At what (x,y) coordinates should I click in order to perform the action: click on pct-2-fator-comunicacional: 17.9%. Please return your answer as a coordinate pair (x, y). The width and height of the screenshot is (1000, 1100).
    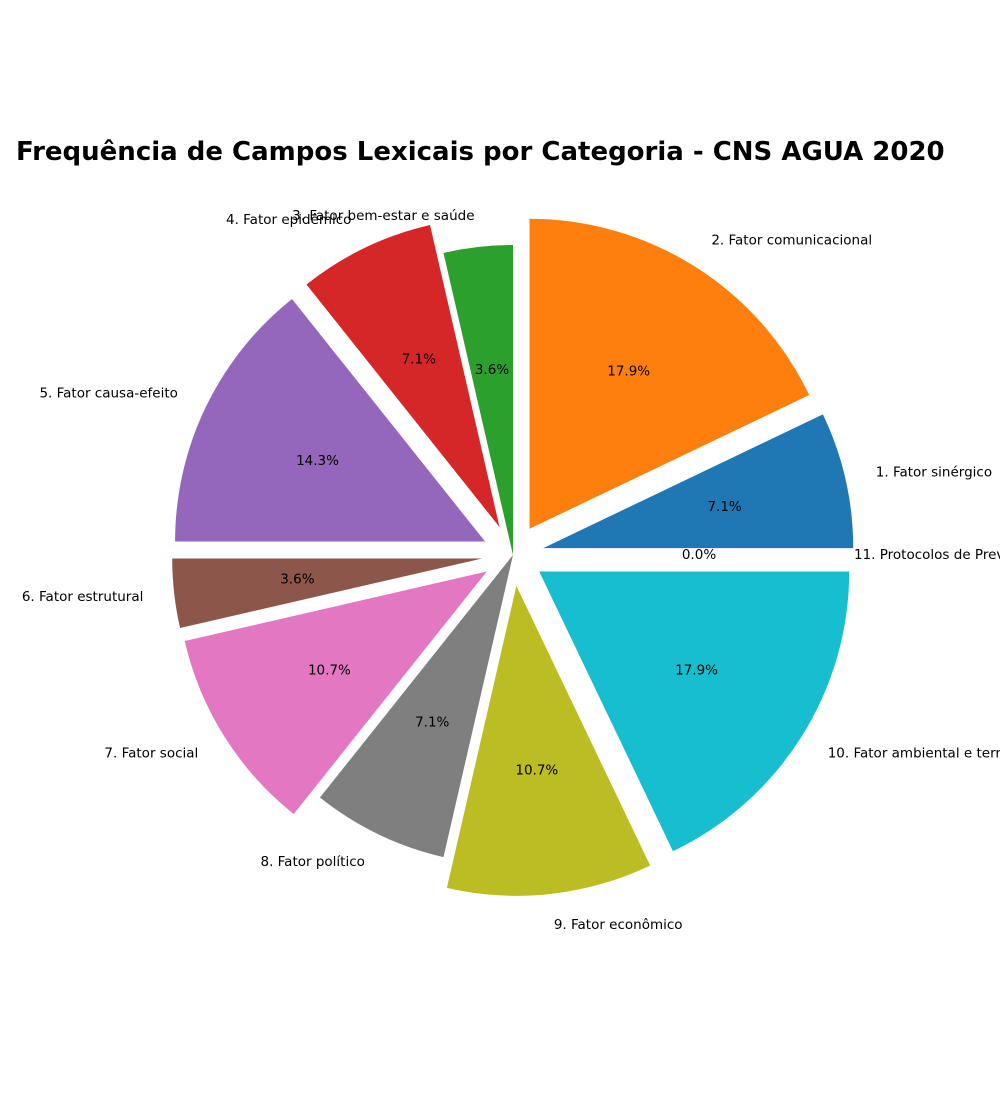
    Looking at the image, I should click on (628, 371).